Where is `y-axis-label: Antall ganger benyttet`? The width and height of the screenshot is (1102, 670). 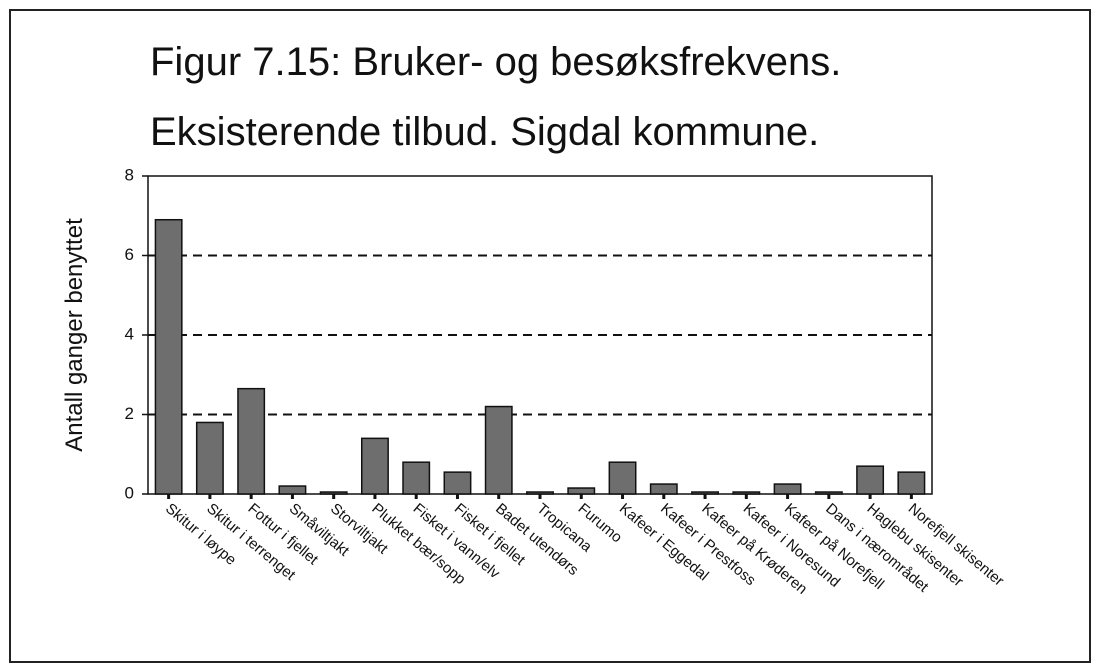
y-axis-label: Antall ganger benyttet is located at coordinates (74, 335).